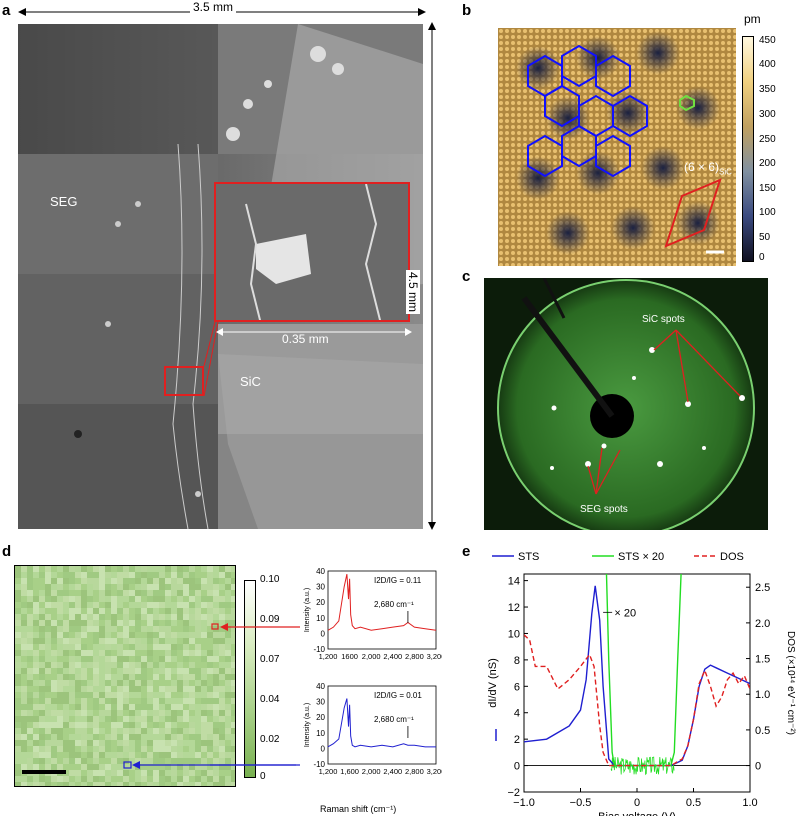  What do you see at coordinates (517, 687) in the screenshot?
I see `e-left-tick: 6` at bounding box center [517, 687].